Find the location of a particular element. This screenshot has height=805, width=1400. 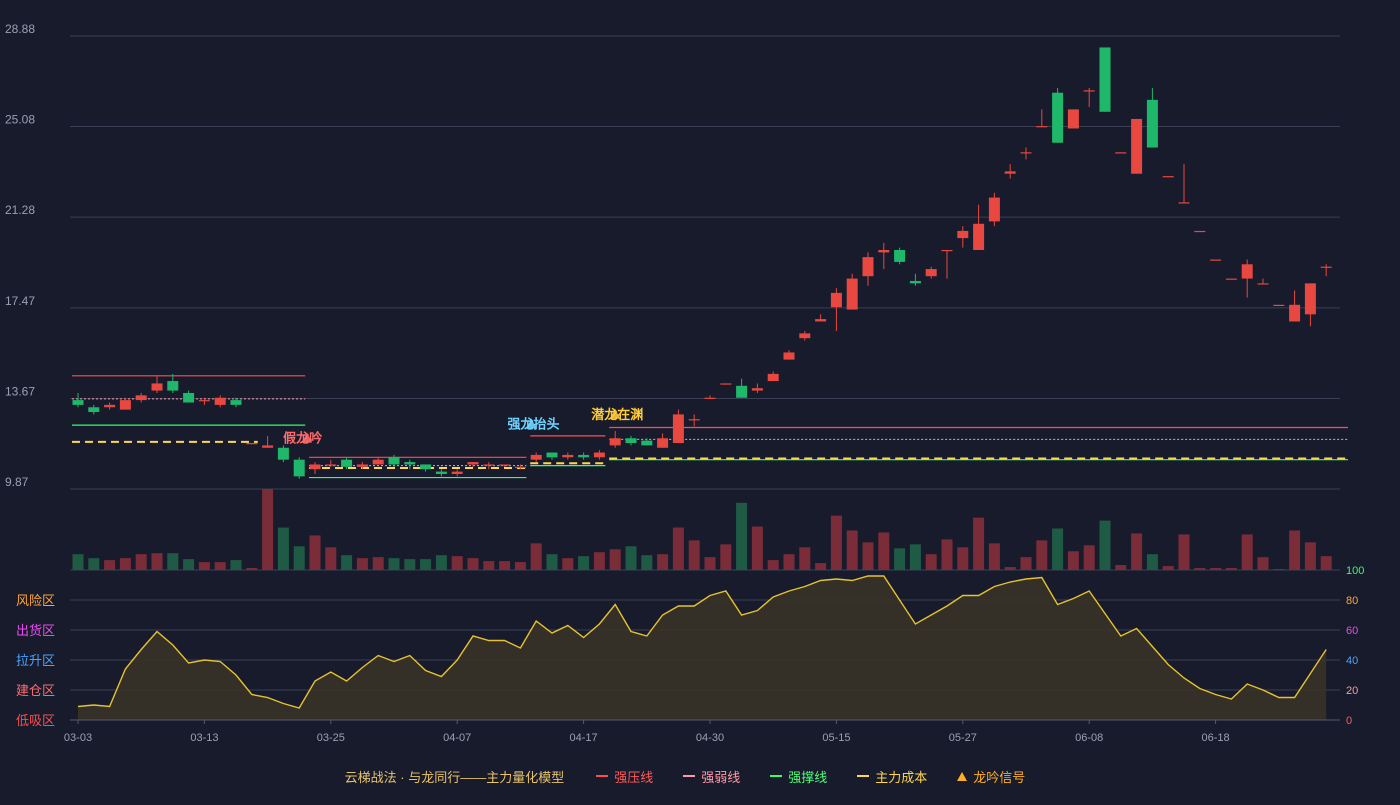

legend-item-strong-pressure: 强压线 is located at coordinates (624, 776).